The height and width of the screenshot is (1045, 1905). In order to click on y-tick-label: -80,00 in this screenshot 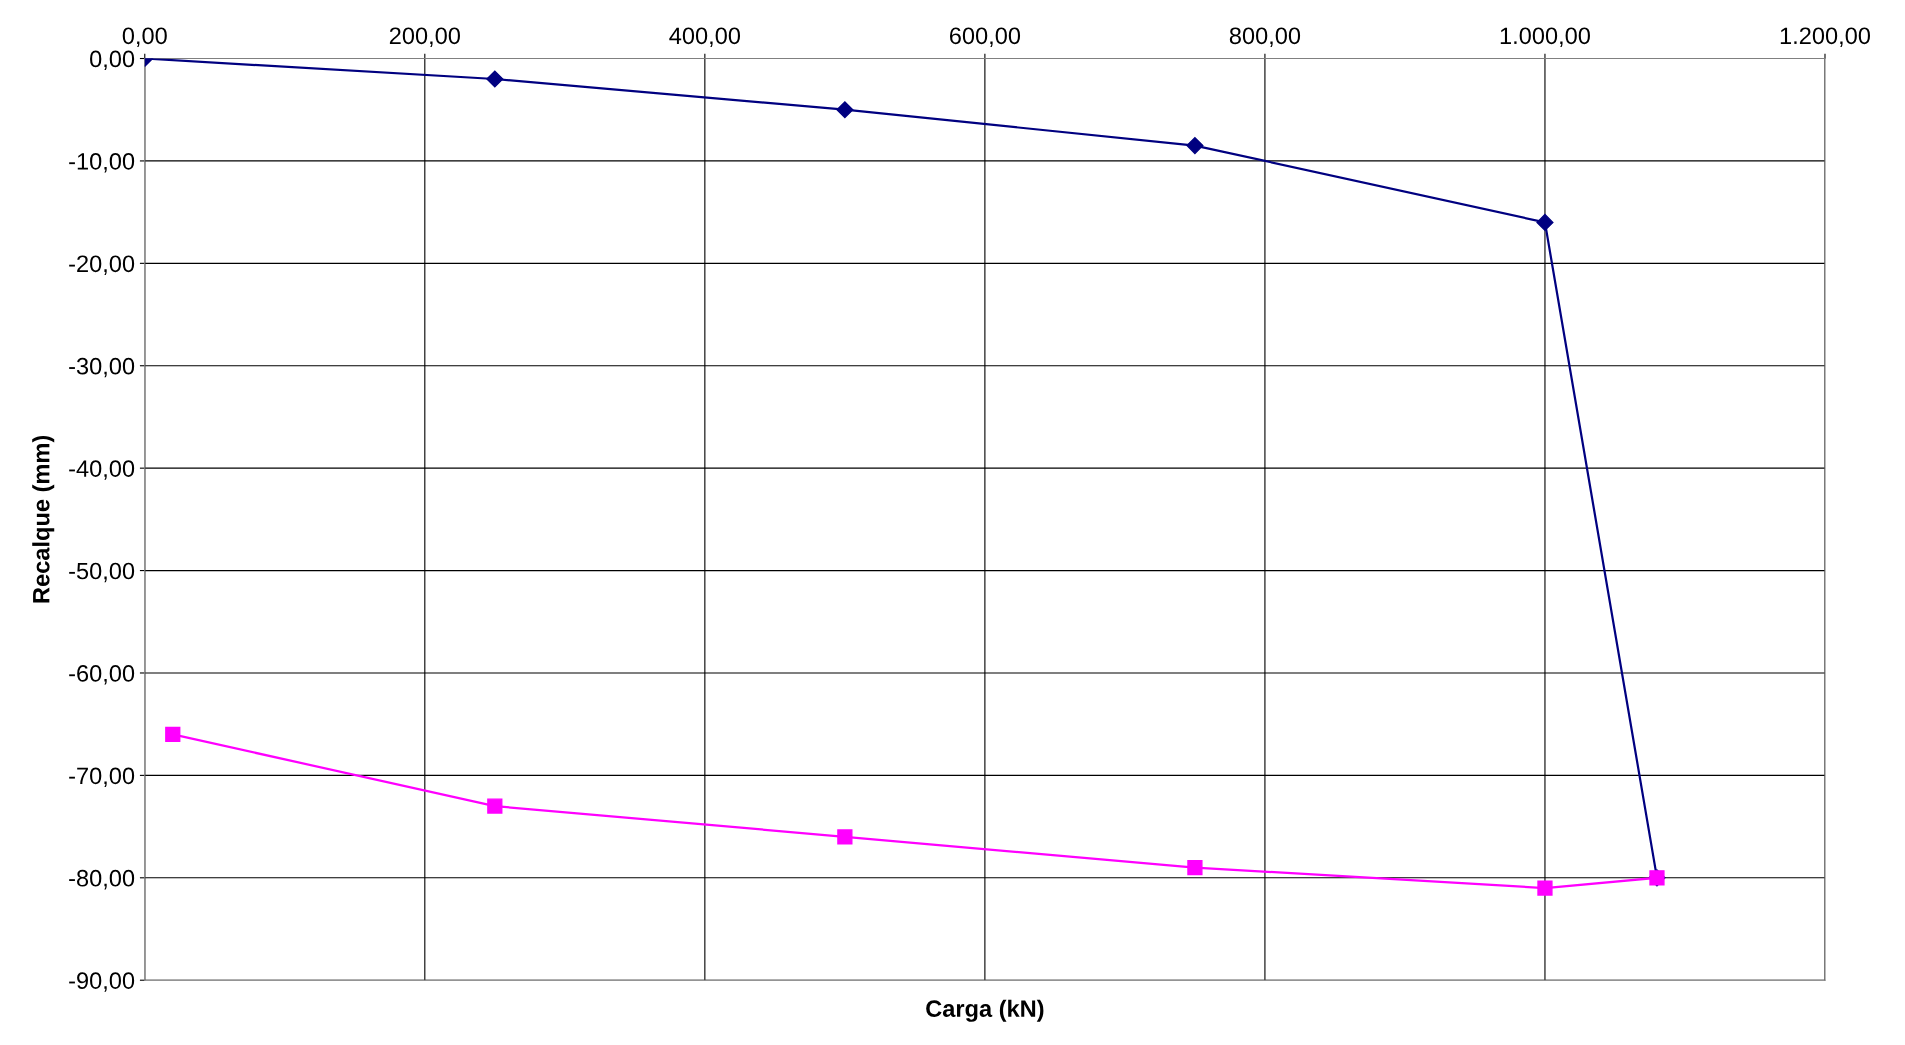, I will do `click(102, 879)`.